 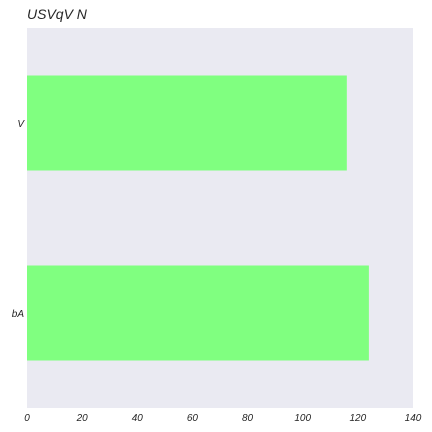 I want to click on y-tick-label: bA, so click(x=18, y=314).